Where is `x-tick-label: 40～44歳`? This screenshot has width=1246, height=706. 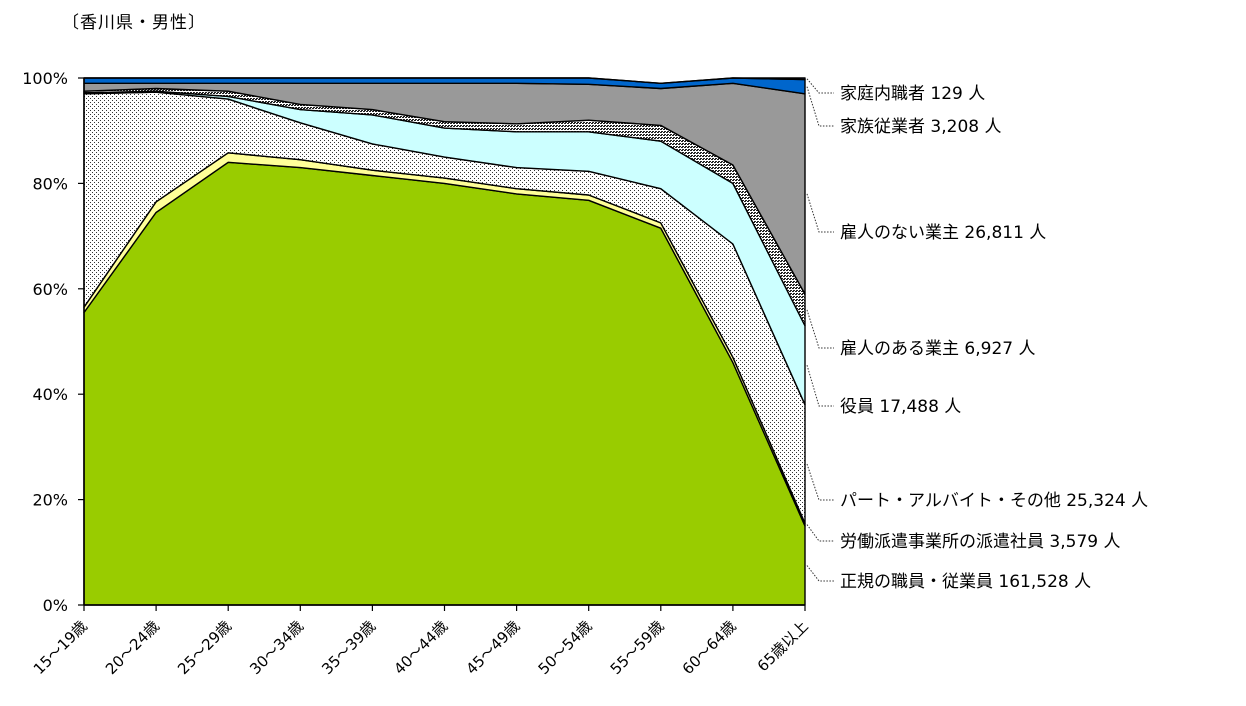 x-tick-label: 40～44歳 is located at coordinates (420, 647).